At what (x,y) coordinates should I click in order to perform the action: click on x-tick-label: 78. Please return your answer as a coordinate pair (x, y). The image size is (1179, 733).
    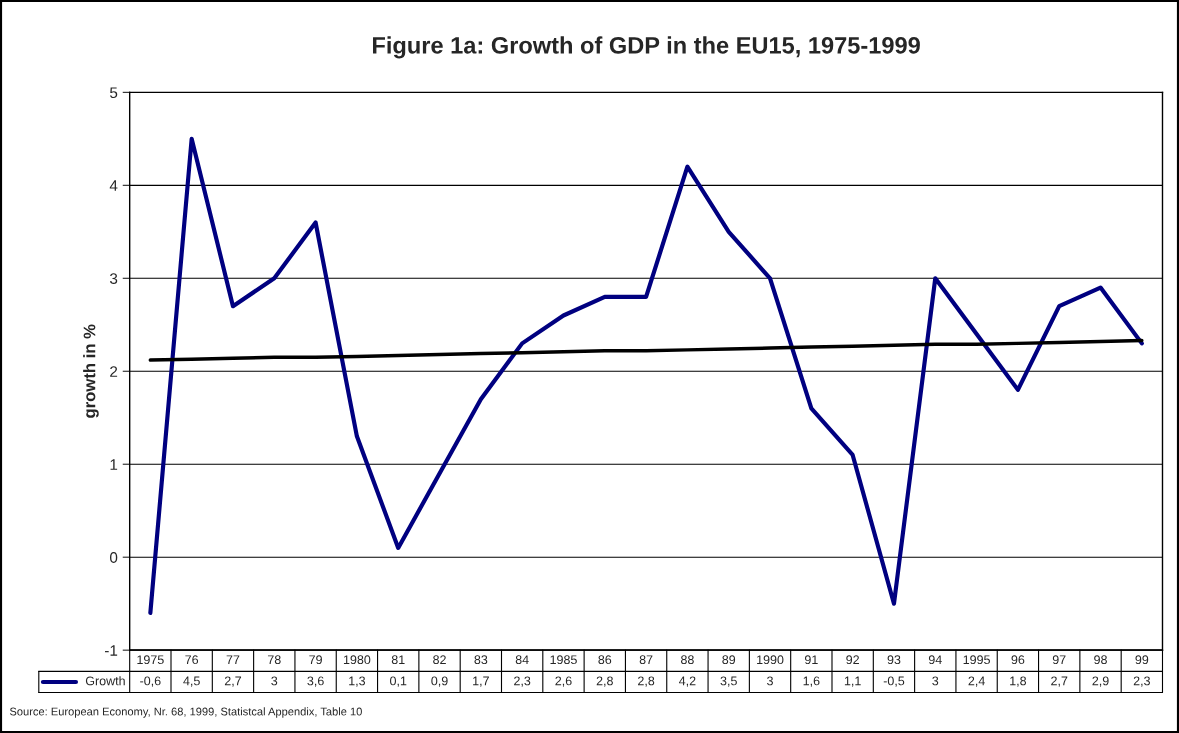
    Looking at the image, I should click on (274, 660).